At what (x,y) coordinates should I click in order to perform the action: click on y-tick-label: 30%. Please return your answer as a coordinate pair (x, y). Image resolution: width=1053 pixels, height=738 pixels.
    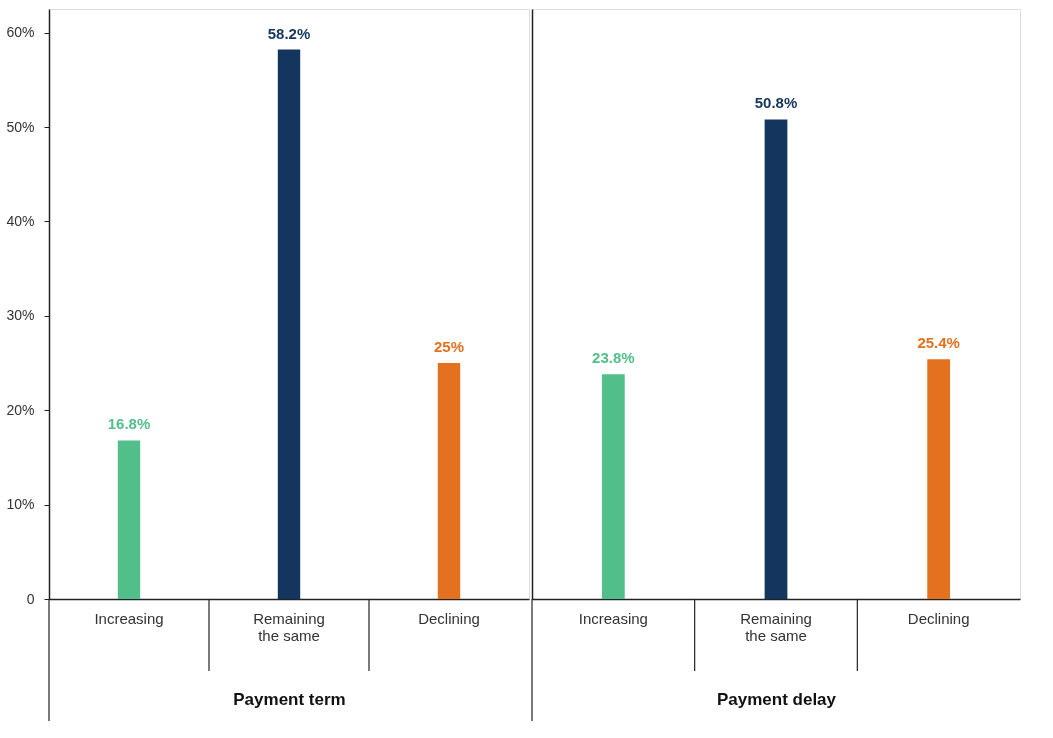
    Looking at the image, I should click on (20, 315).